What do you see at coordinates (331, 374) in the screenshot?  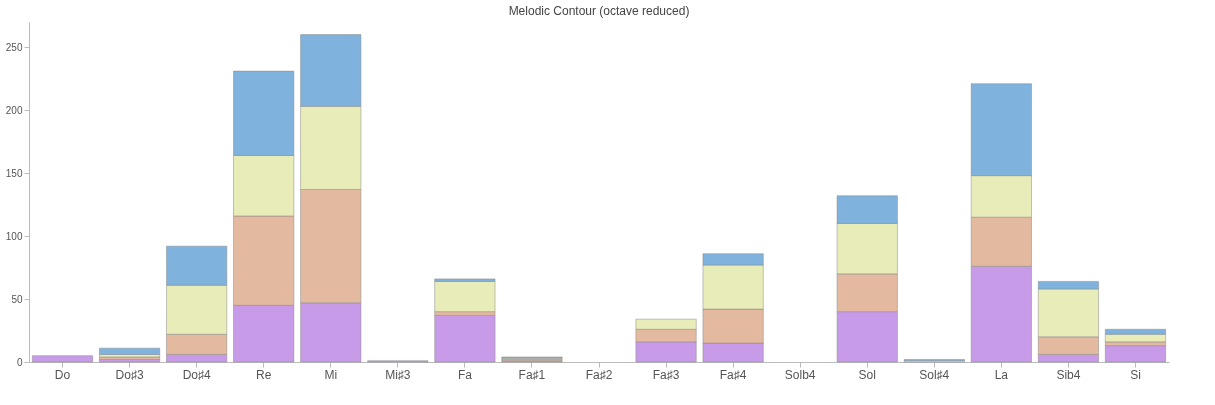 I see `x-tick-label: Mi` at bounding box center [331, 374].